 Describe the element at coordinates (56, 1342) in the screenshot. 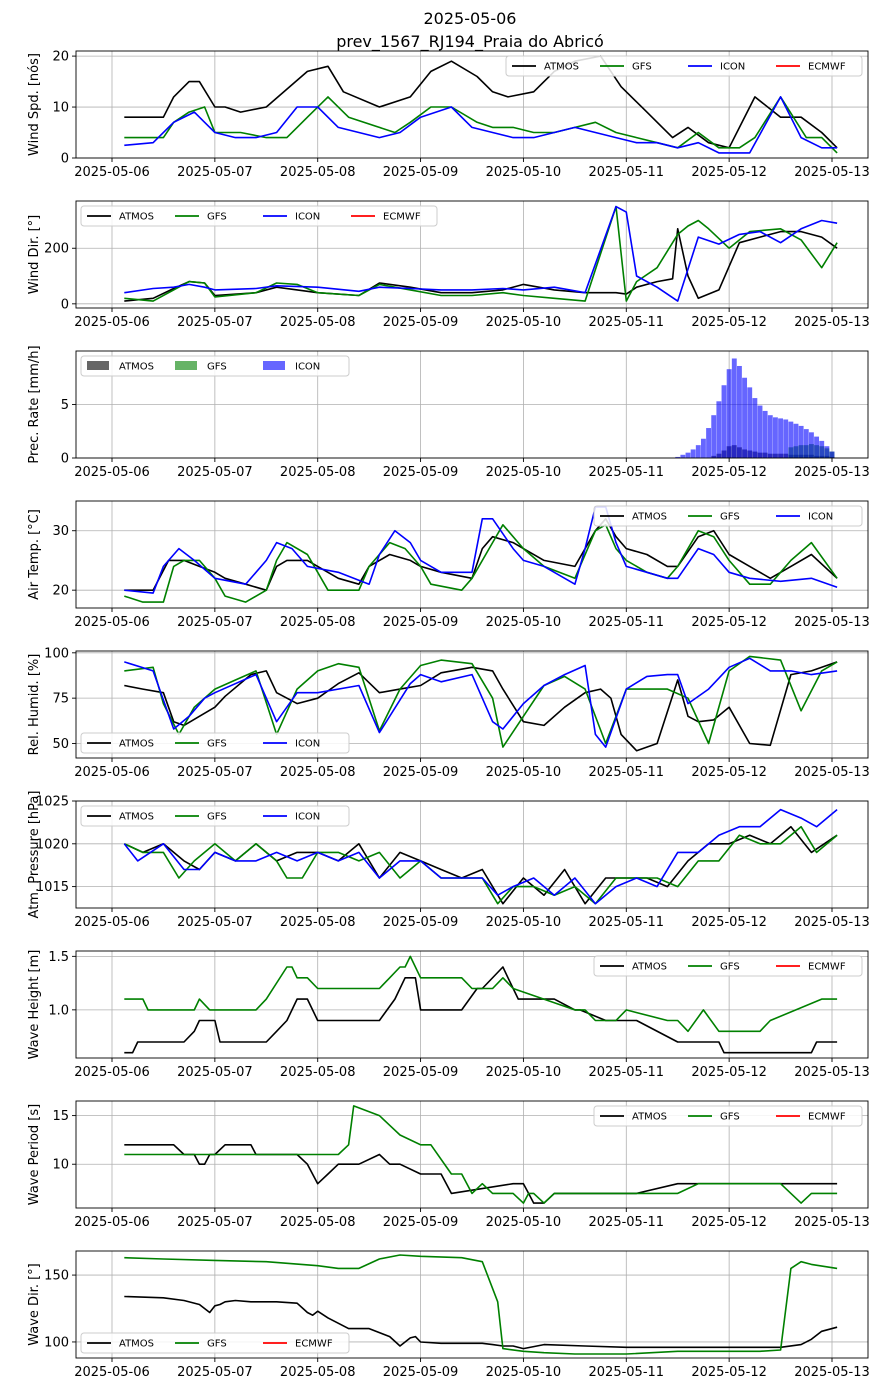

I see `y-tick-label: 100` at that location.